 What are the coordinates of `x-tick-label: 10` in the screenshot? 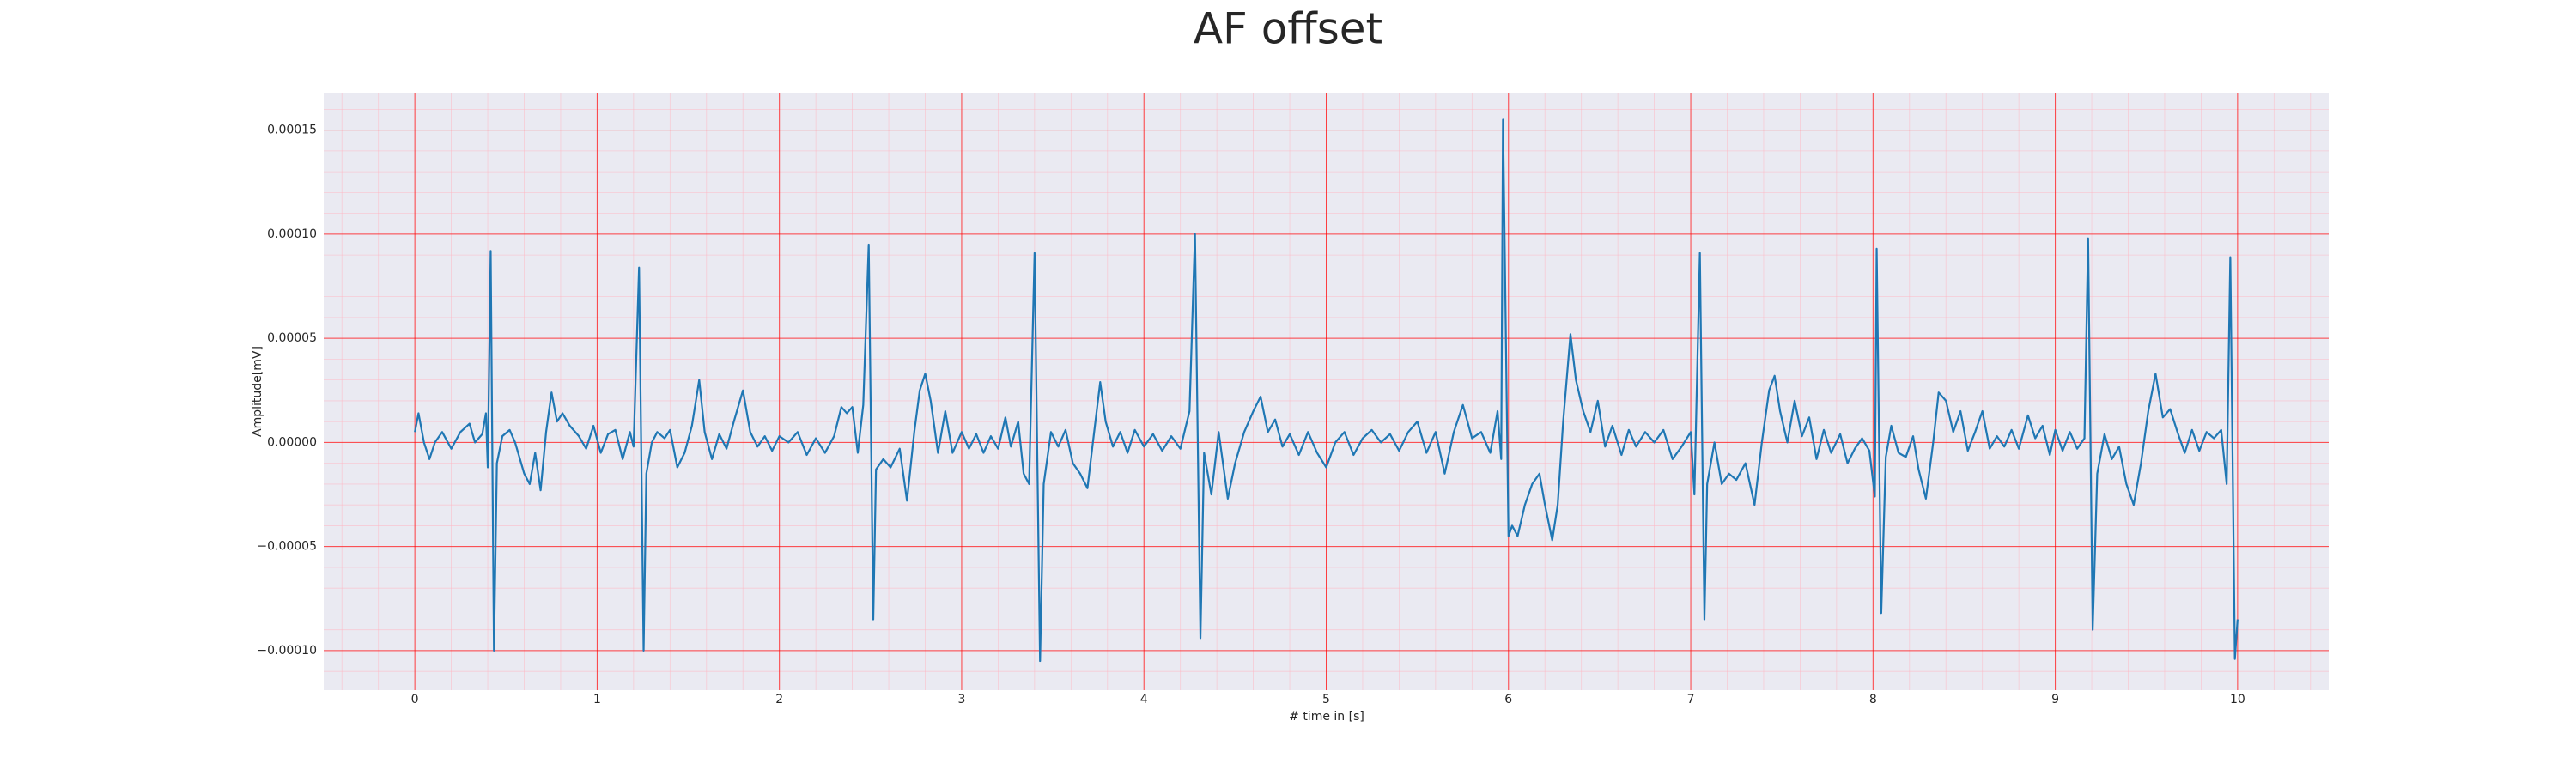 It's located at (2237, 699).